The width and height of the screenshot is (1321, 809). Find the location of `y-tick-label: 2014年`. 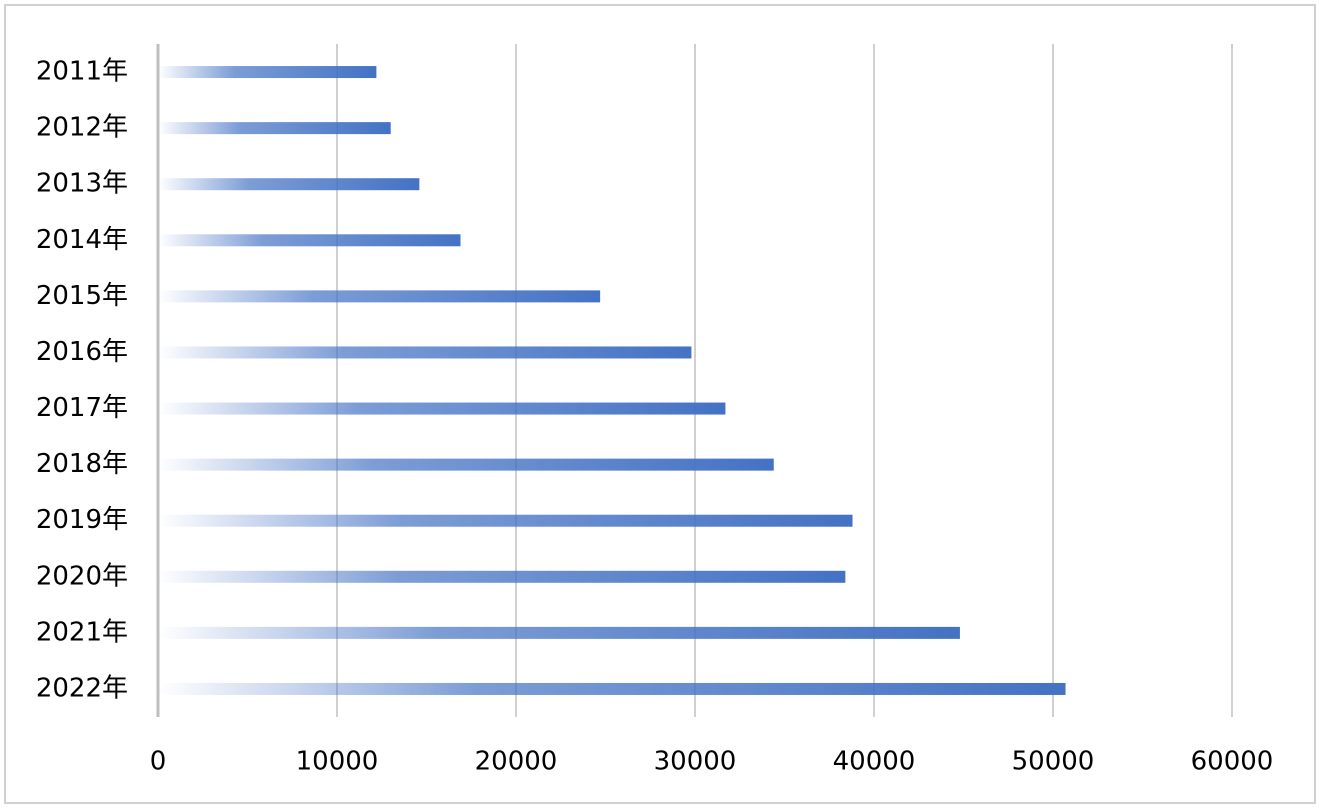

y-tick-label: 2014年 is located at coordinates (82, 240).